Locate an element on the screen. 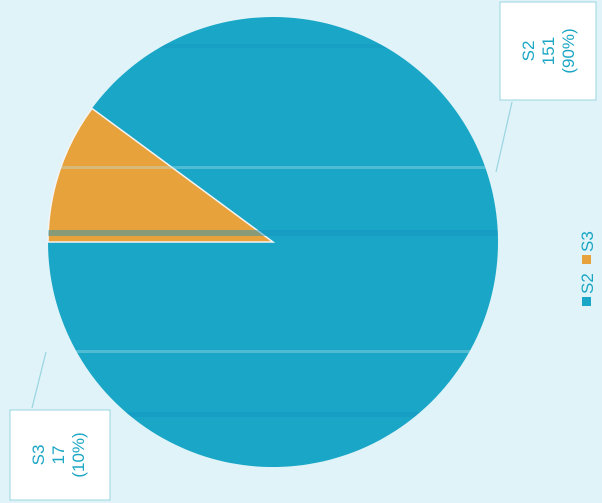 The height and width of the screenshot is (503, 602). leader-line-s2 is located at coordinates (504, 137).